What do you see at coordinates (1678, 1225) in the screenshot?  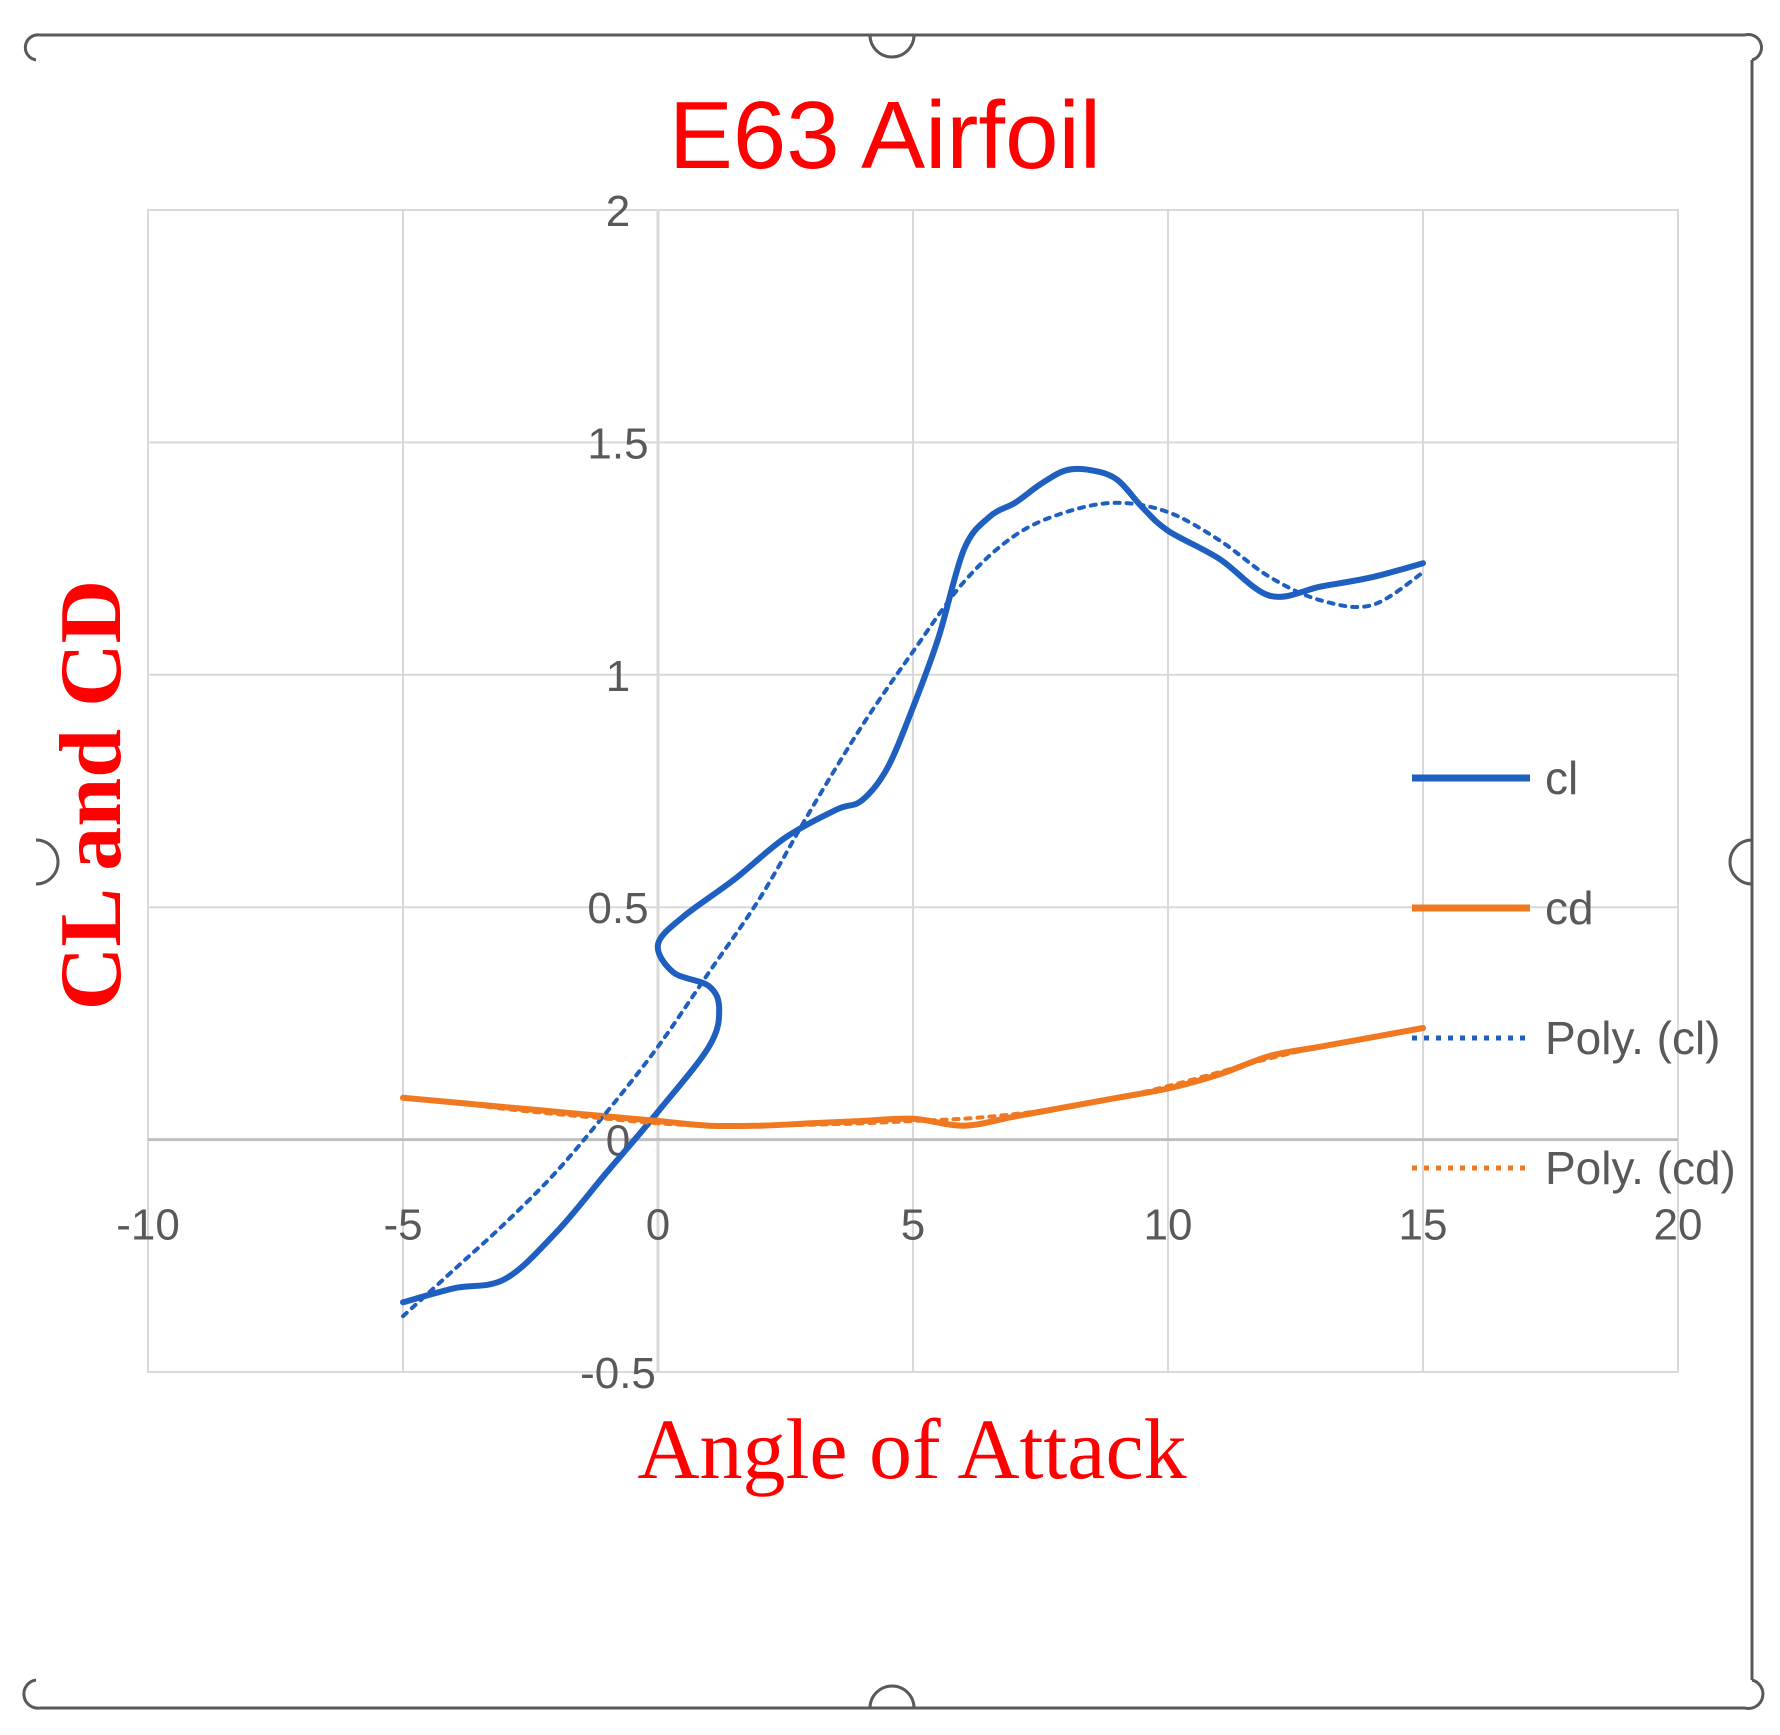 I see `x-tick-label-6: 20` at bounding box center [1678, 1225].